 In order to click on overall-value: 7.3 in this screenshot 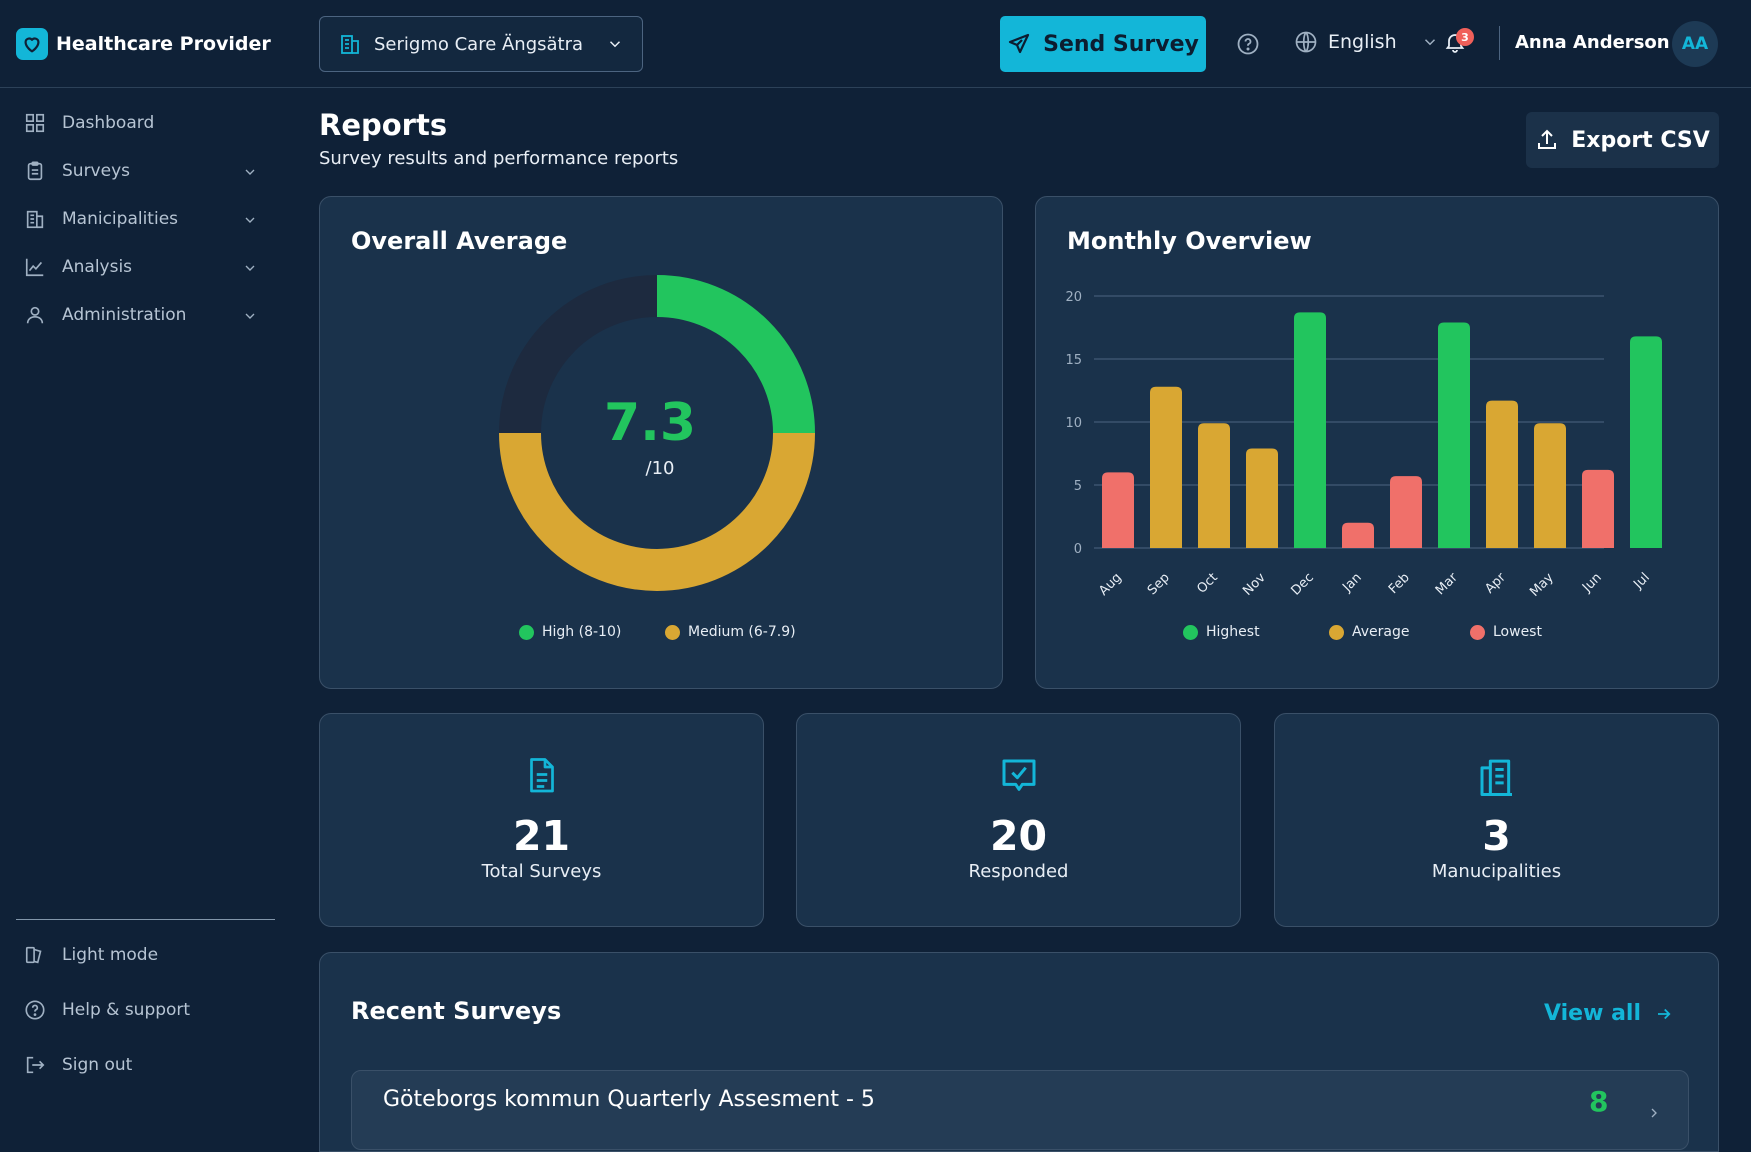, I will do `click(650, 423)`.